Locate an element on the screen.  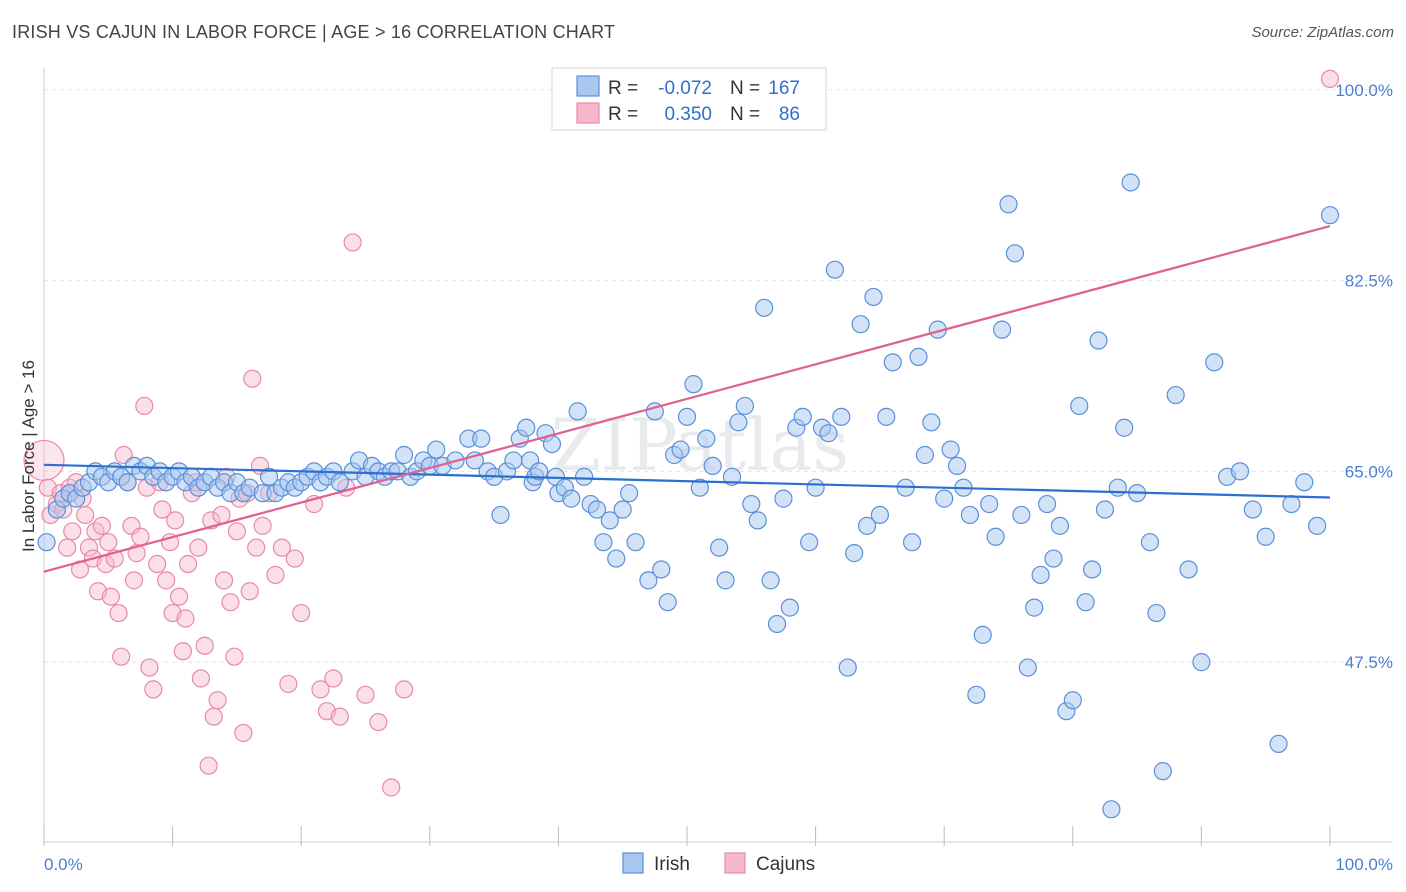
series-legend: Irish Cajuns is located at coordinates (718, 863).